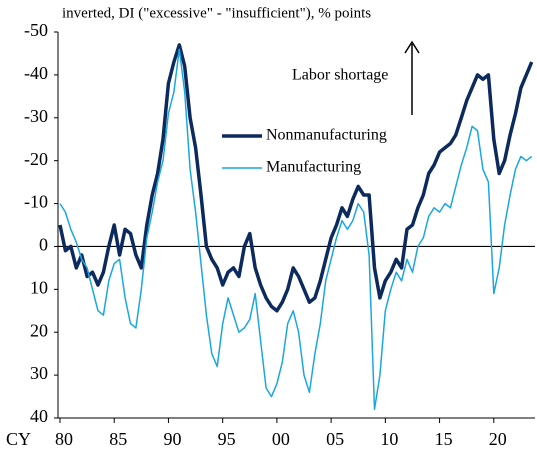 This screenshot has height=460, width=537. I want to click on y-tick-label: 10, so click(39, 287).